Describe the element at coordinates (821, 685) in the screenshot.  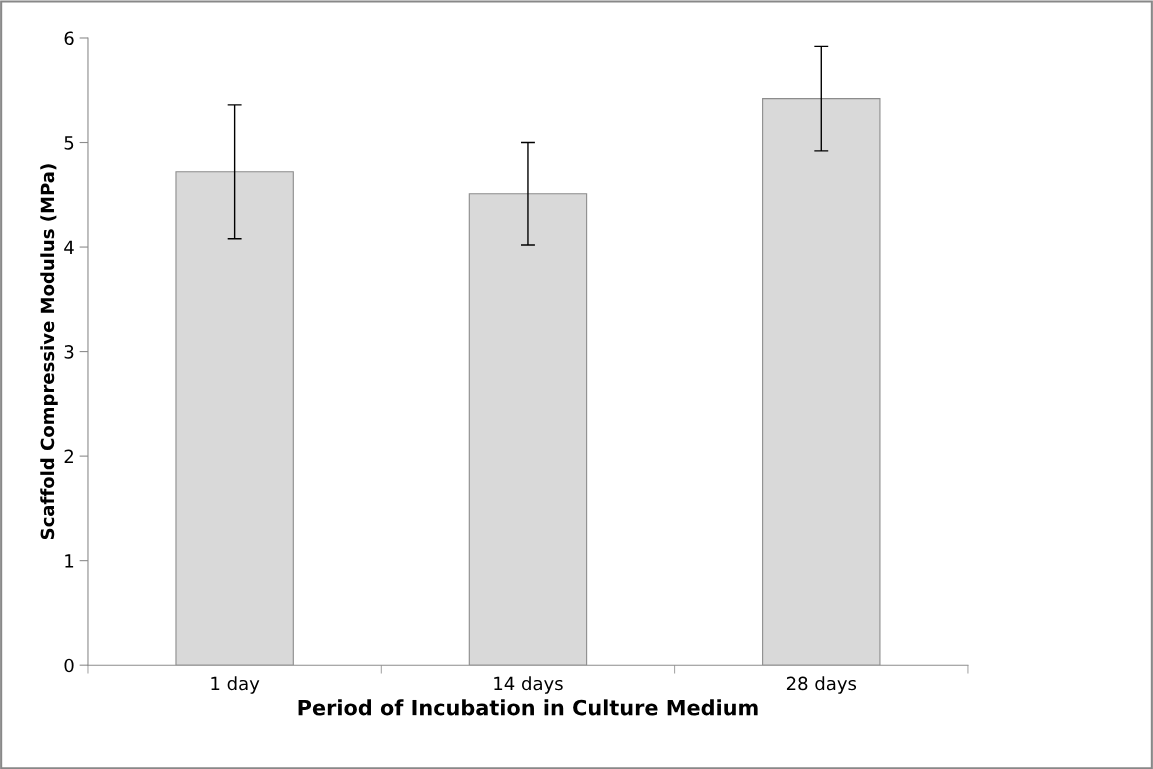
I see `x-tick-label: 28 days` at that location.